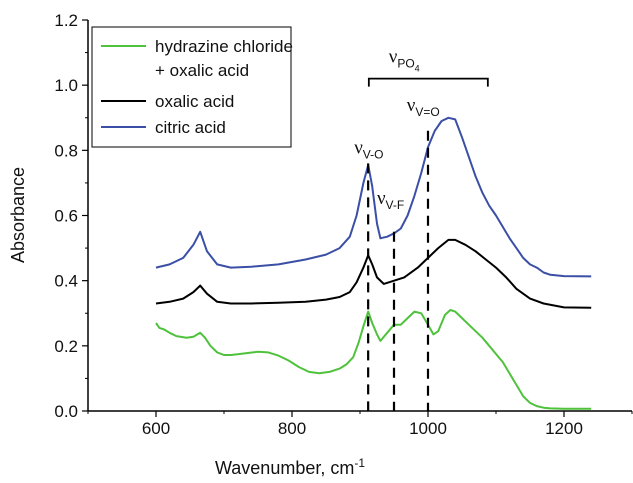 This screenshot has width=633, height=483. I want to click on x-axis-title-text: Wavenumber, cm, so click(284, 468).